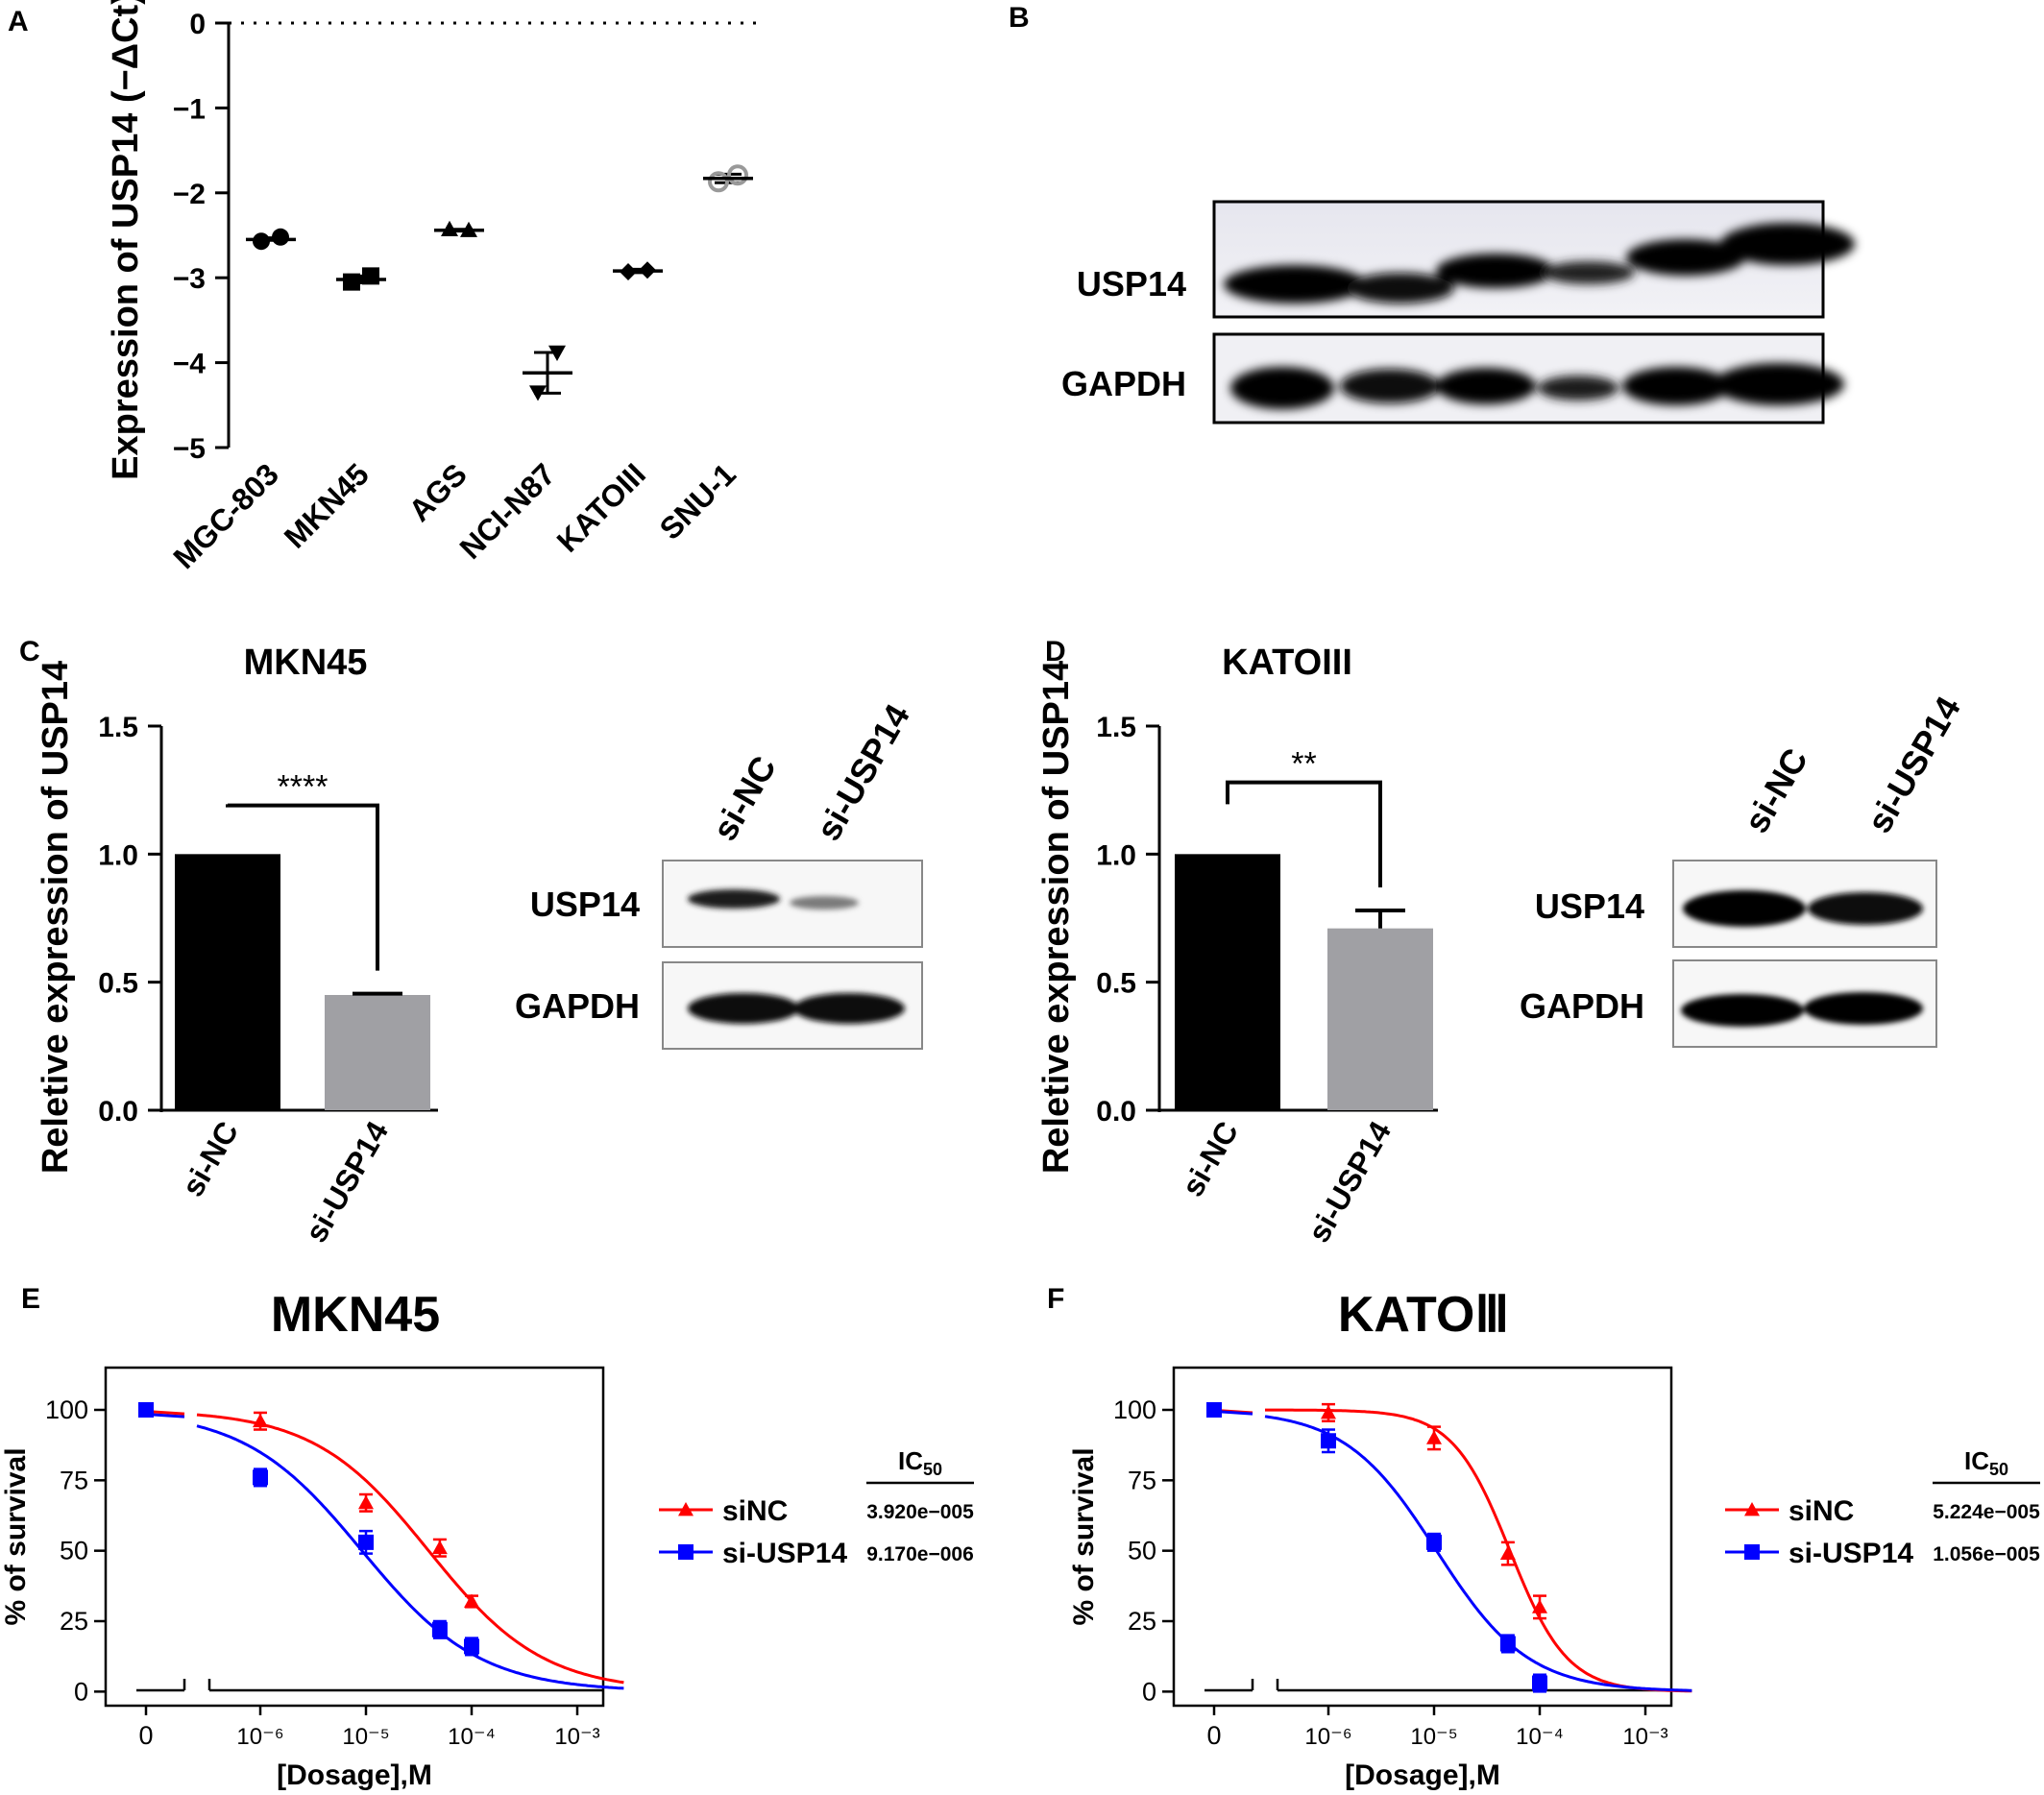  Describe the element at coordinates (1327, 1737) in the screenshot. I see `panel-f-x-tick-label: 10⁻⁶` at that location.